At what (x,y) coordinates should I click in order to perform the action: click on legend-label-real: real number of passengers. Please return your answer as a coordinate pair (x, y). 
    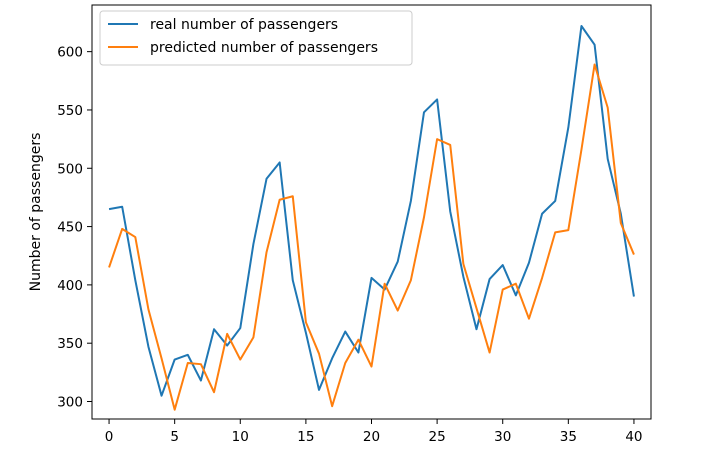
    Looking at the image, I should click on (244, 25).